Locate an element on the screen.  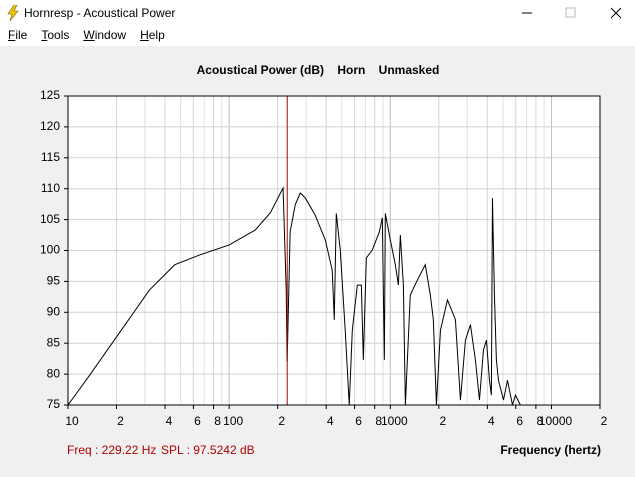
menu-item: Help is located at coordinates (152, 35).